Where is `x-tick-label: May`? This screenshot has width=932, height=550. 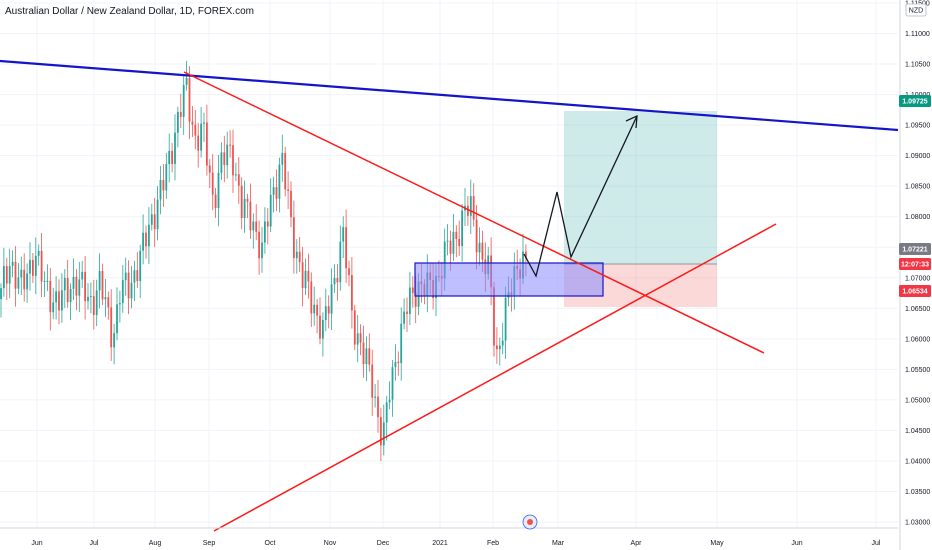 x-tick-label: May is located at coordinates (717, 543).